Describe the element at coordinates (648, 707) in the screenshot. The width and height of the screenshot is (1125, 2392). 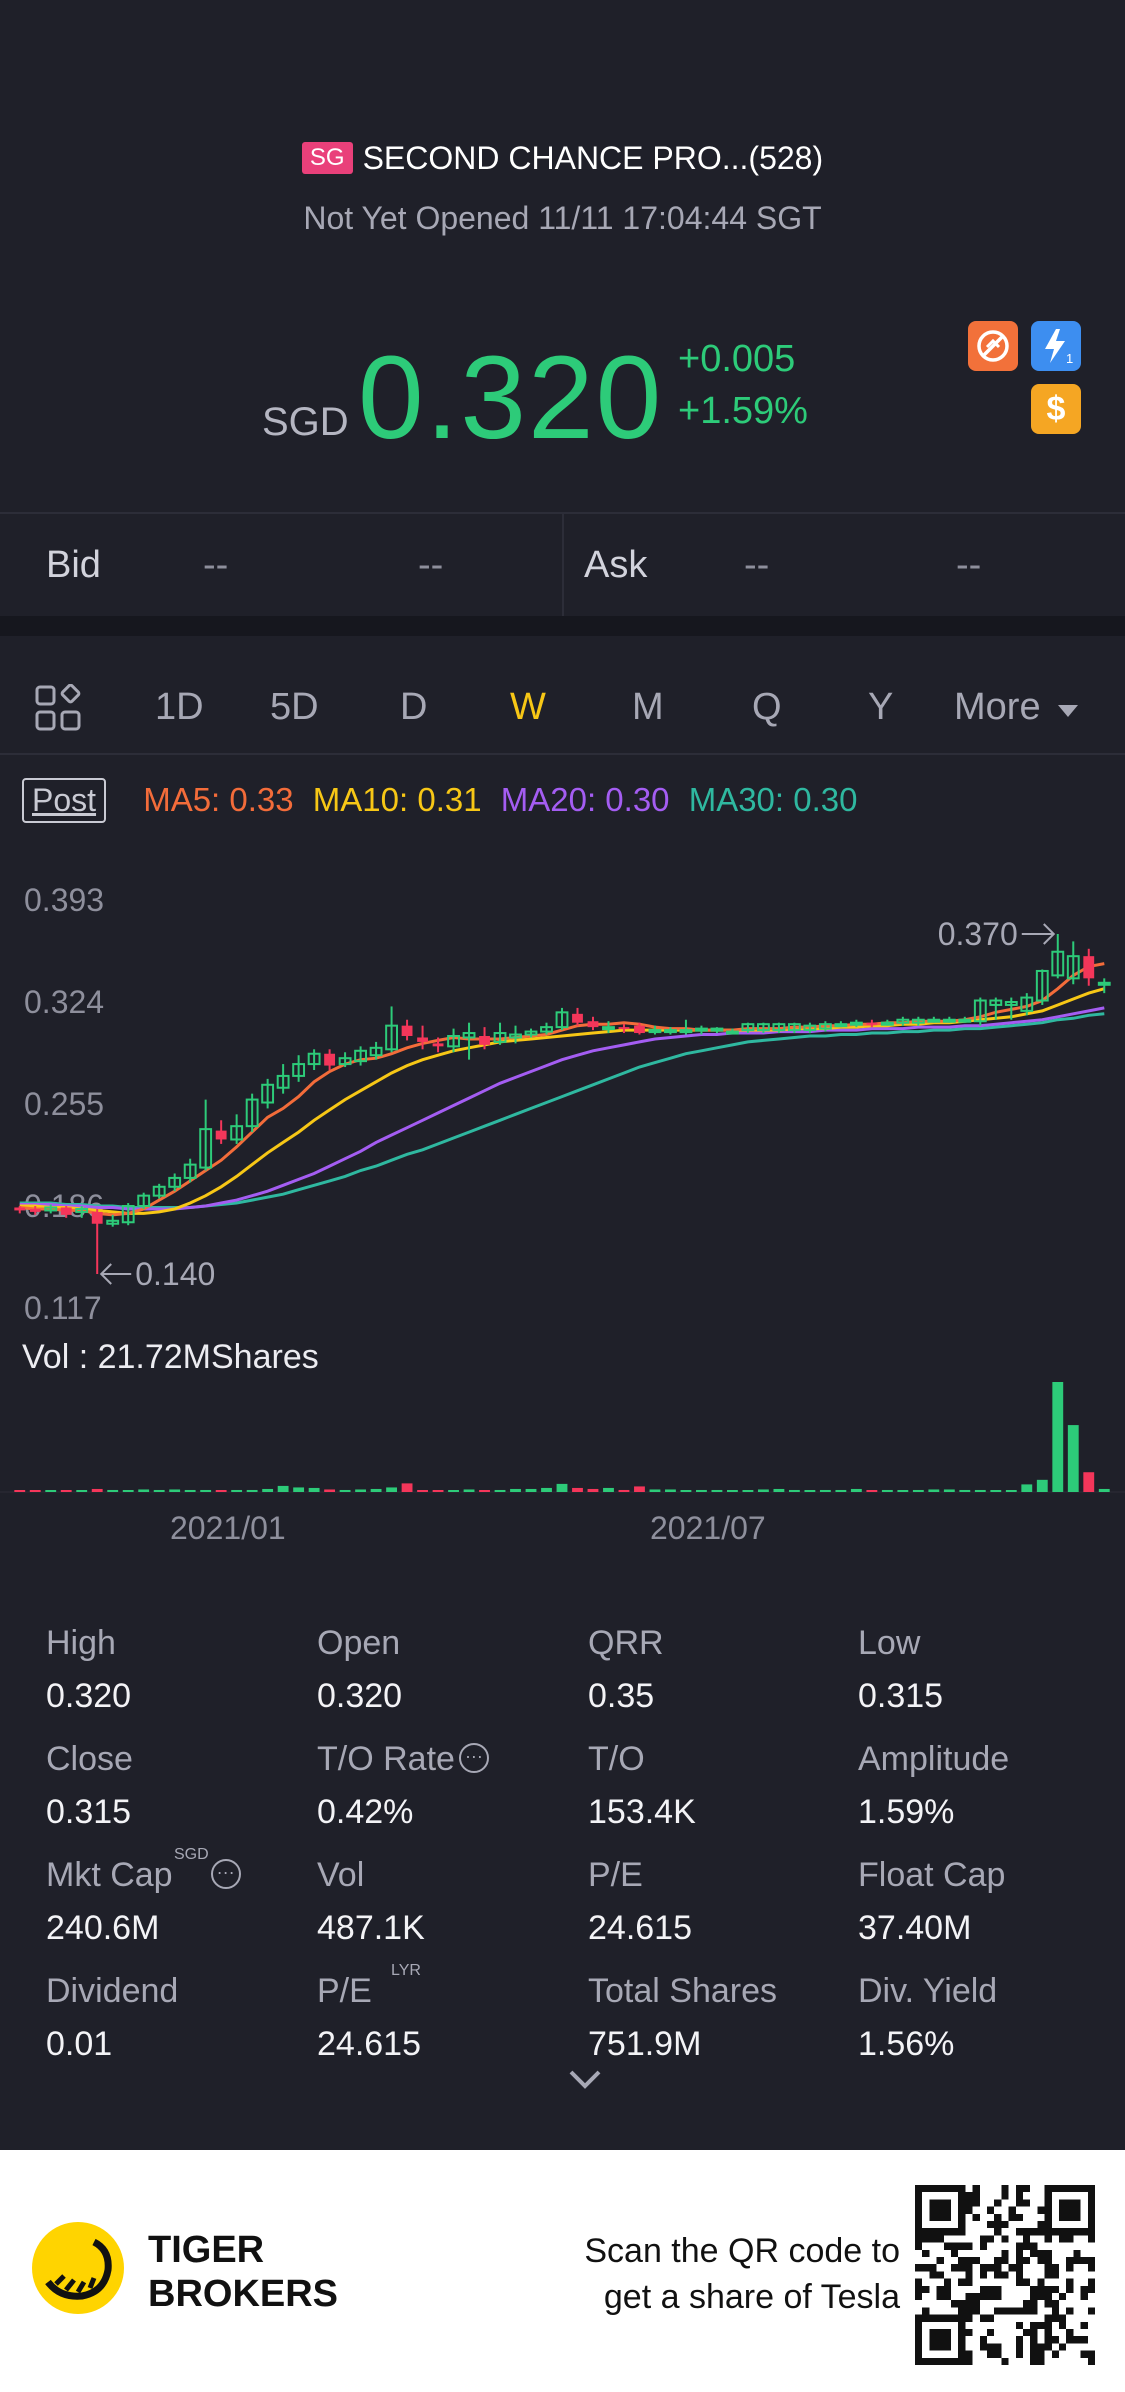
I see `tab-m: M` at that location.